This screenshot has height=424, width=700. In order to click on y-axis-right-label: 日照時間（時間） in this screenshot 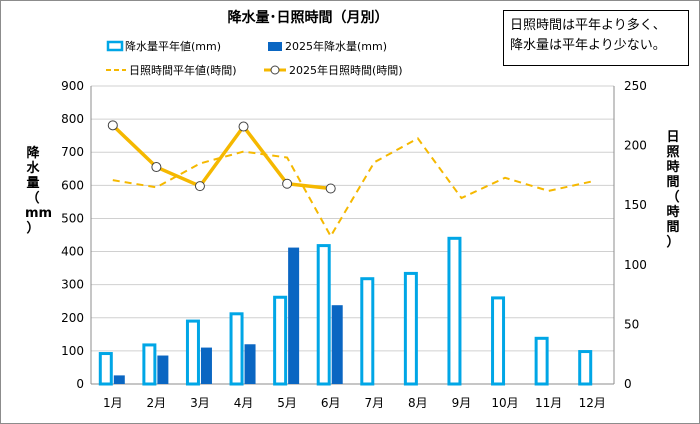, I will do `click(673, 190)`.